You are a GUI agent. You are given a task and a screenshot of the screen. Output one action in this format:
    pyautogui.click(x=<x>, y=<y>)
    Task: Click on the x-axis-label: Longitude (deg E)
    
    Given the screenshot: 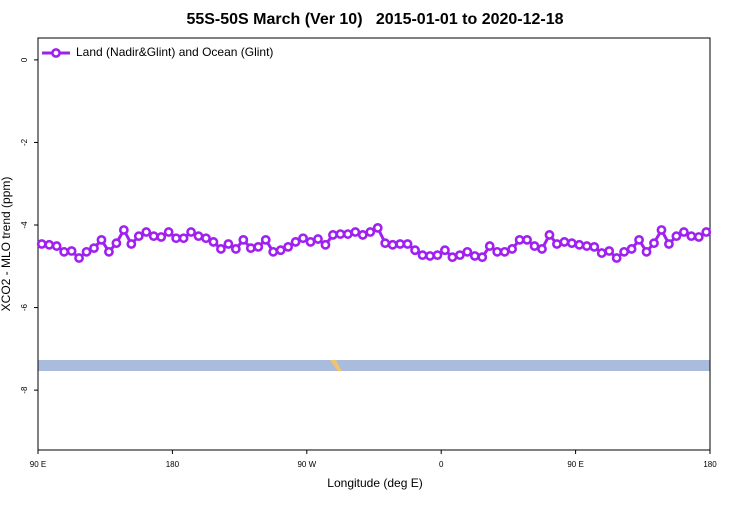 What is the action you would take?
    pyautogui.click(x=374, y=483)
    